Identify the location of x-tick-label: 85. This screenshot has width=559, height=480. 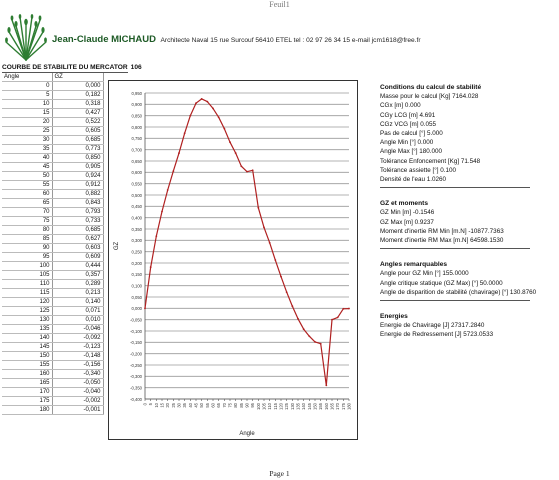
(241, 404).